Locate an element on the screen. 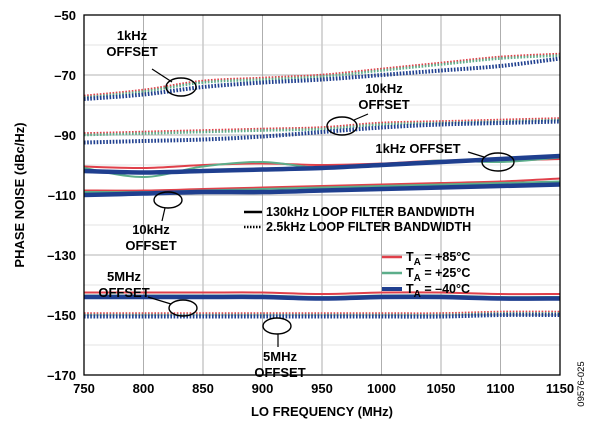 This screenshot has height=443, width=593. y-tick-label: –170 is located at coordinates (61, 375).